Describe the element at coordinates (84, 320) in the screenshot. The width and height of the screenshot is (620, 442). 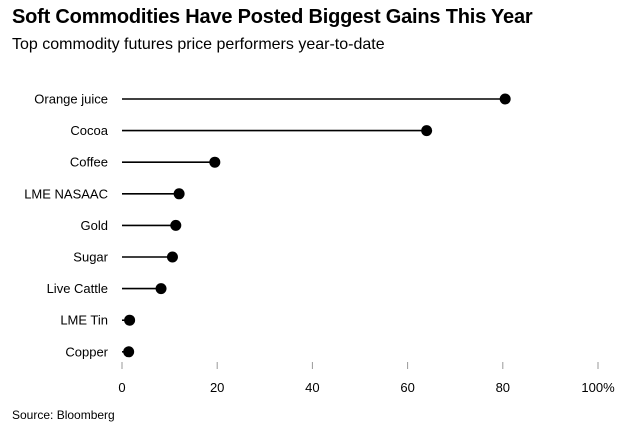
I see `category-label-lme-tin: LME Tin` at that location.